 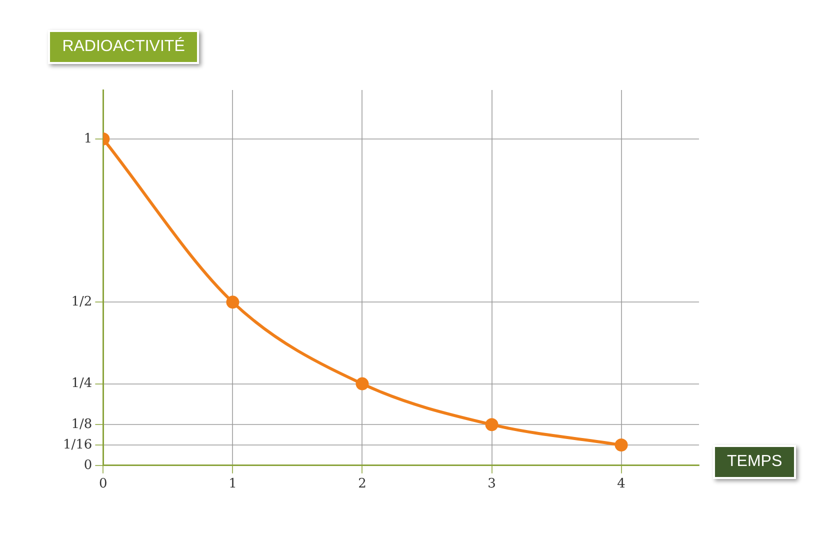 I want to click on y-tick-label: 0, so click(x=88, y=465).